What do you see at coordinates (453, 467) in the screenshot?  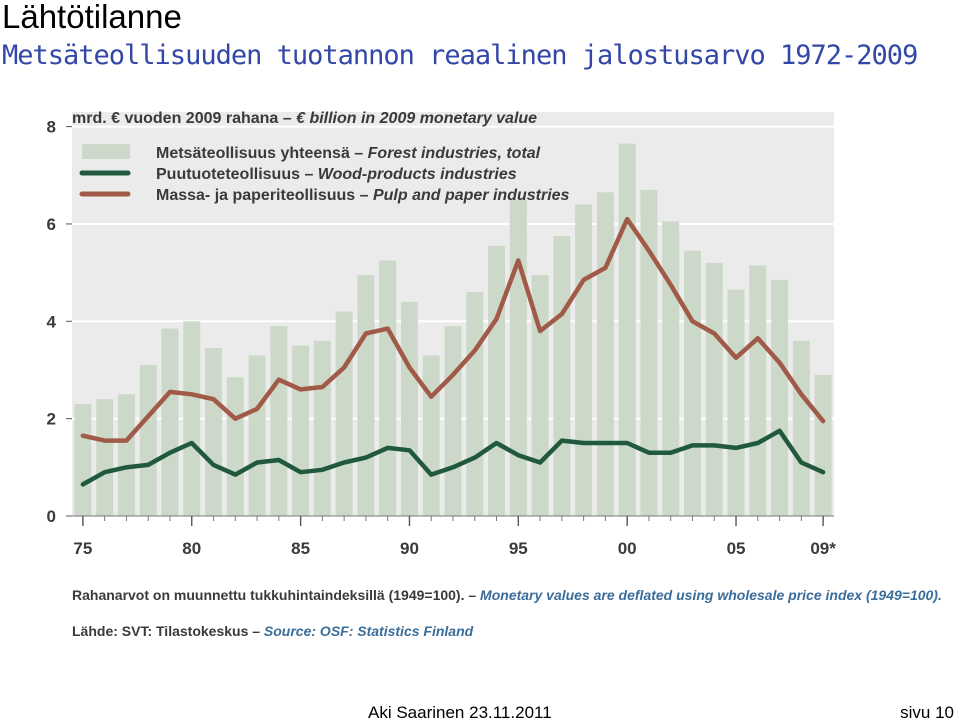 I see `wood-point-1992` at bounding box center [453, 467].